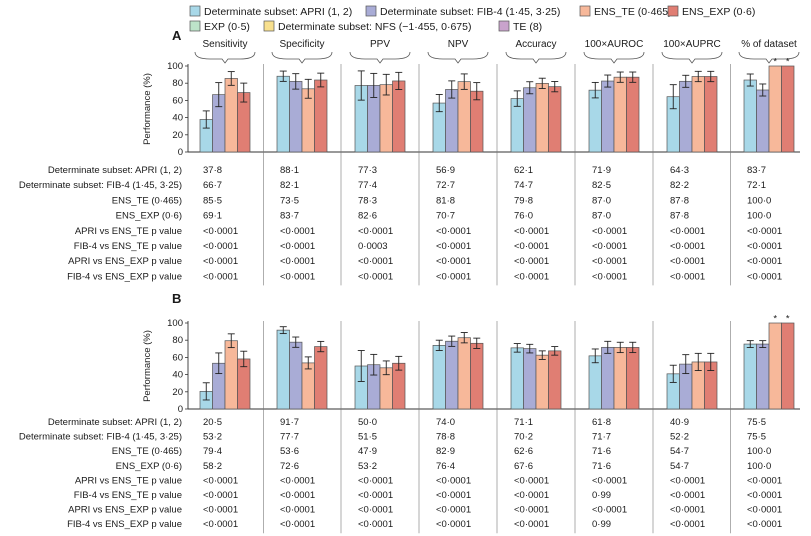  What do you see at coordinates (147, 200) in the screenshot?
I see `table-row-label: ENS_TE (0·465)` at bounding box center [147, 200].